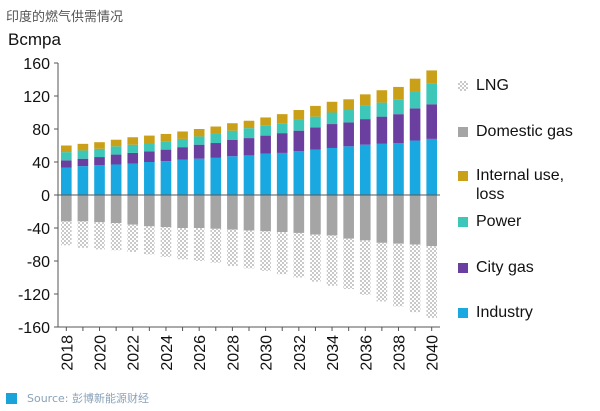 The width and height of the screenshot is (600, 411). Describe the element at coordinates (415, 278) in the screenshot. I see `bar-lng-2039` at that location.